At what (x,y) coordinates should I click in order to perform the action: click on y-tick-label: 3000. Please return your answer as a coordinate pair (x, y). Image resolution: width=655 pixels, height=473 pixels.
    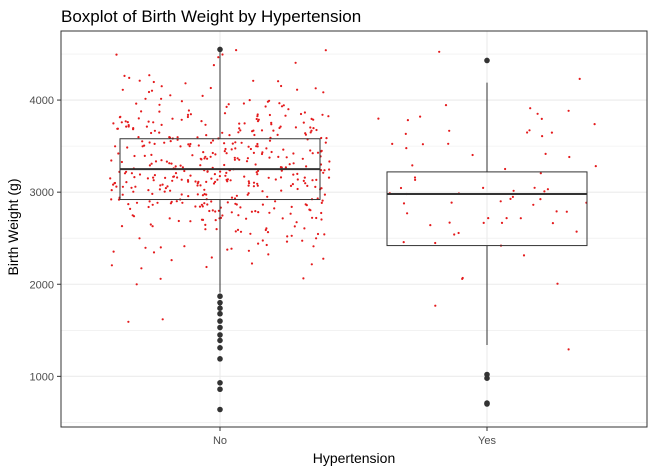
    Looking at the image, I should click on (42, 193).